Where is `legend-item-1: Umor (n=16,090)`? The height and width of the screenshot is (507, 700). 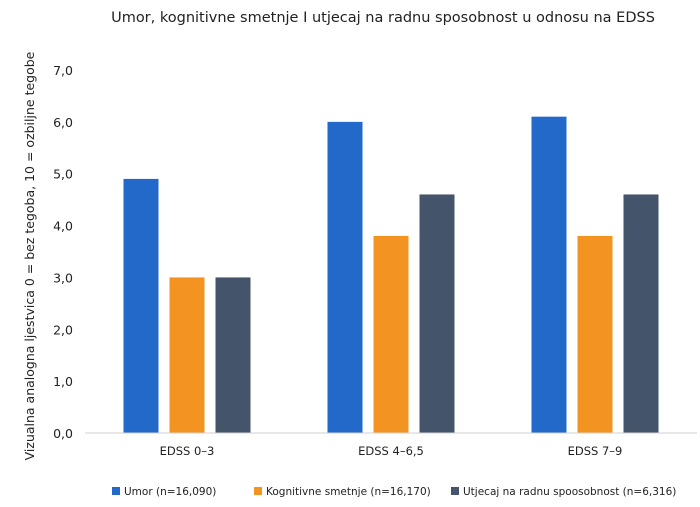
legend-item-1: Umor (n=16,090) is located at coordinates (164, 492).